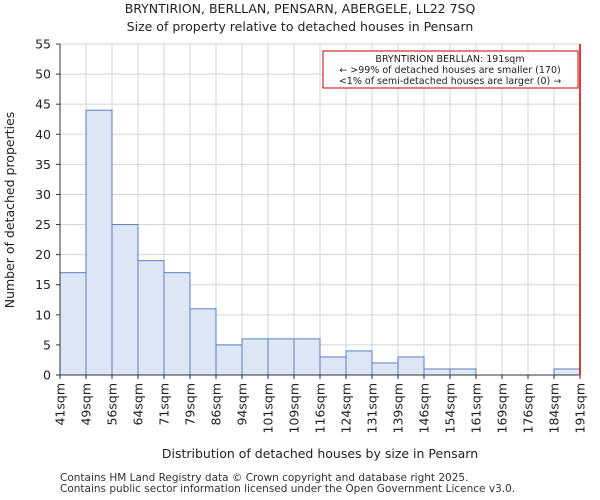 This screenshot has width=600, height=500. I want to click on x-tick-label: 94sqm, so click(242, 404).